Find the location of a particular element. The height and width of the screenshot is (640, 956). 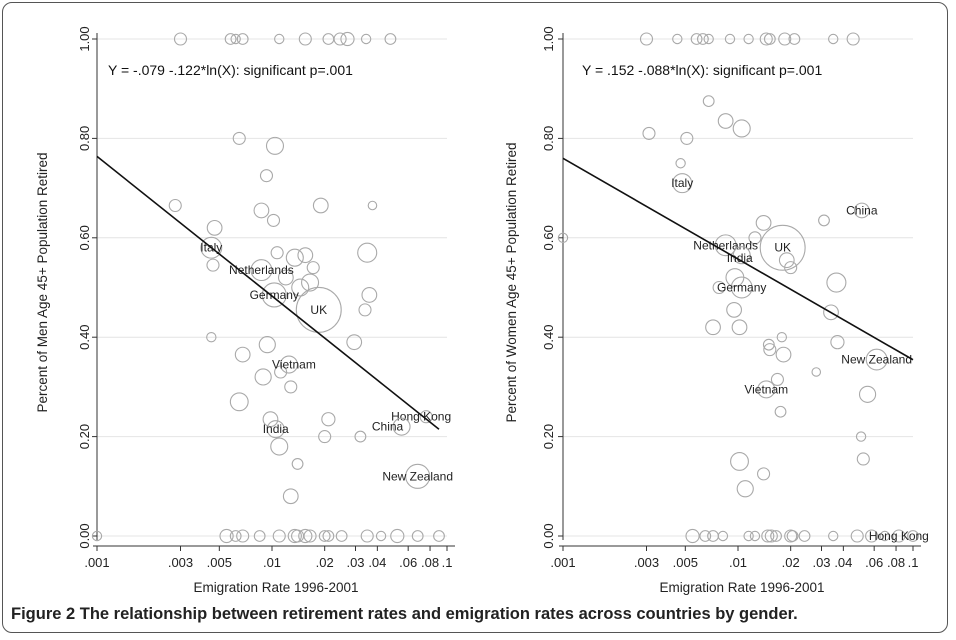

x-tick-label: .1 is located at coordinates (913, 562).